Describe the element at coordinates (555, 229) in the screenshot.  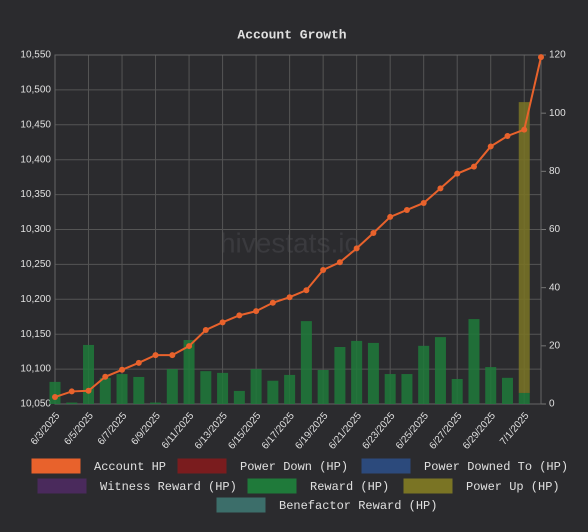
I see `y2-tick-label: 60` at that location.